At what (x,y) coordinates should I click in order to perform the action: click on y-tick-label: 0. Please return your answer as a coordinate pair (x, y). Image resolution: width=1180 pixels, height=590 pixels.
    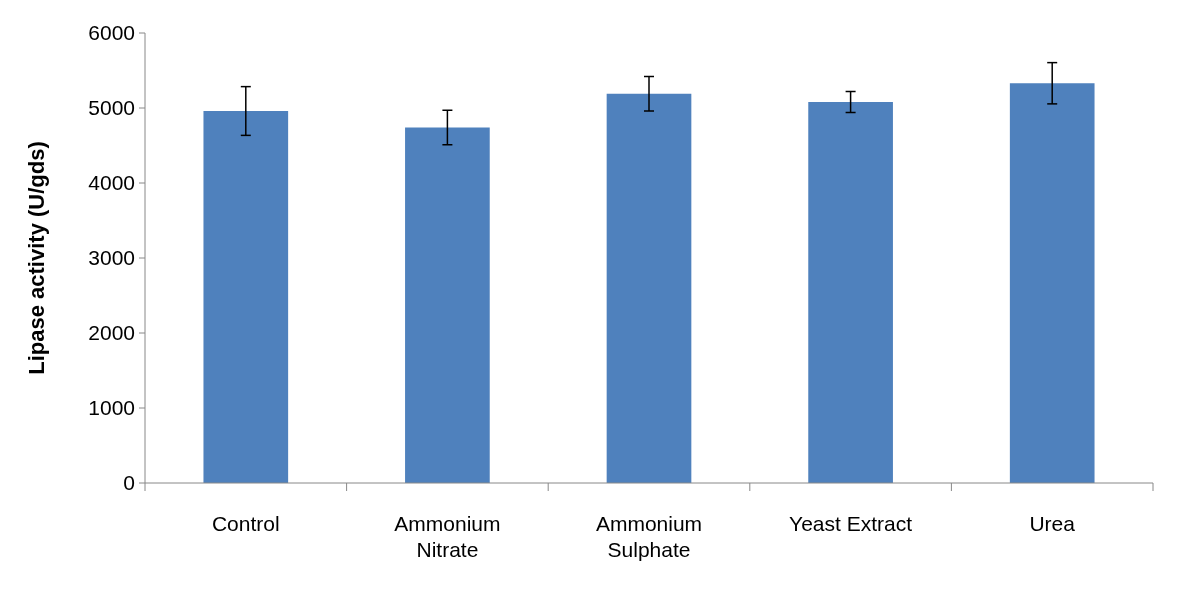
    Looking at the image, I should click on (129, 483).